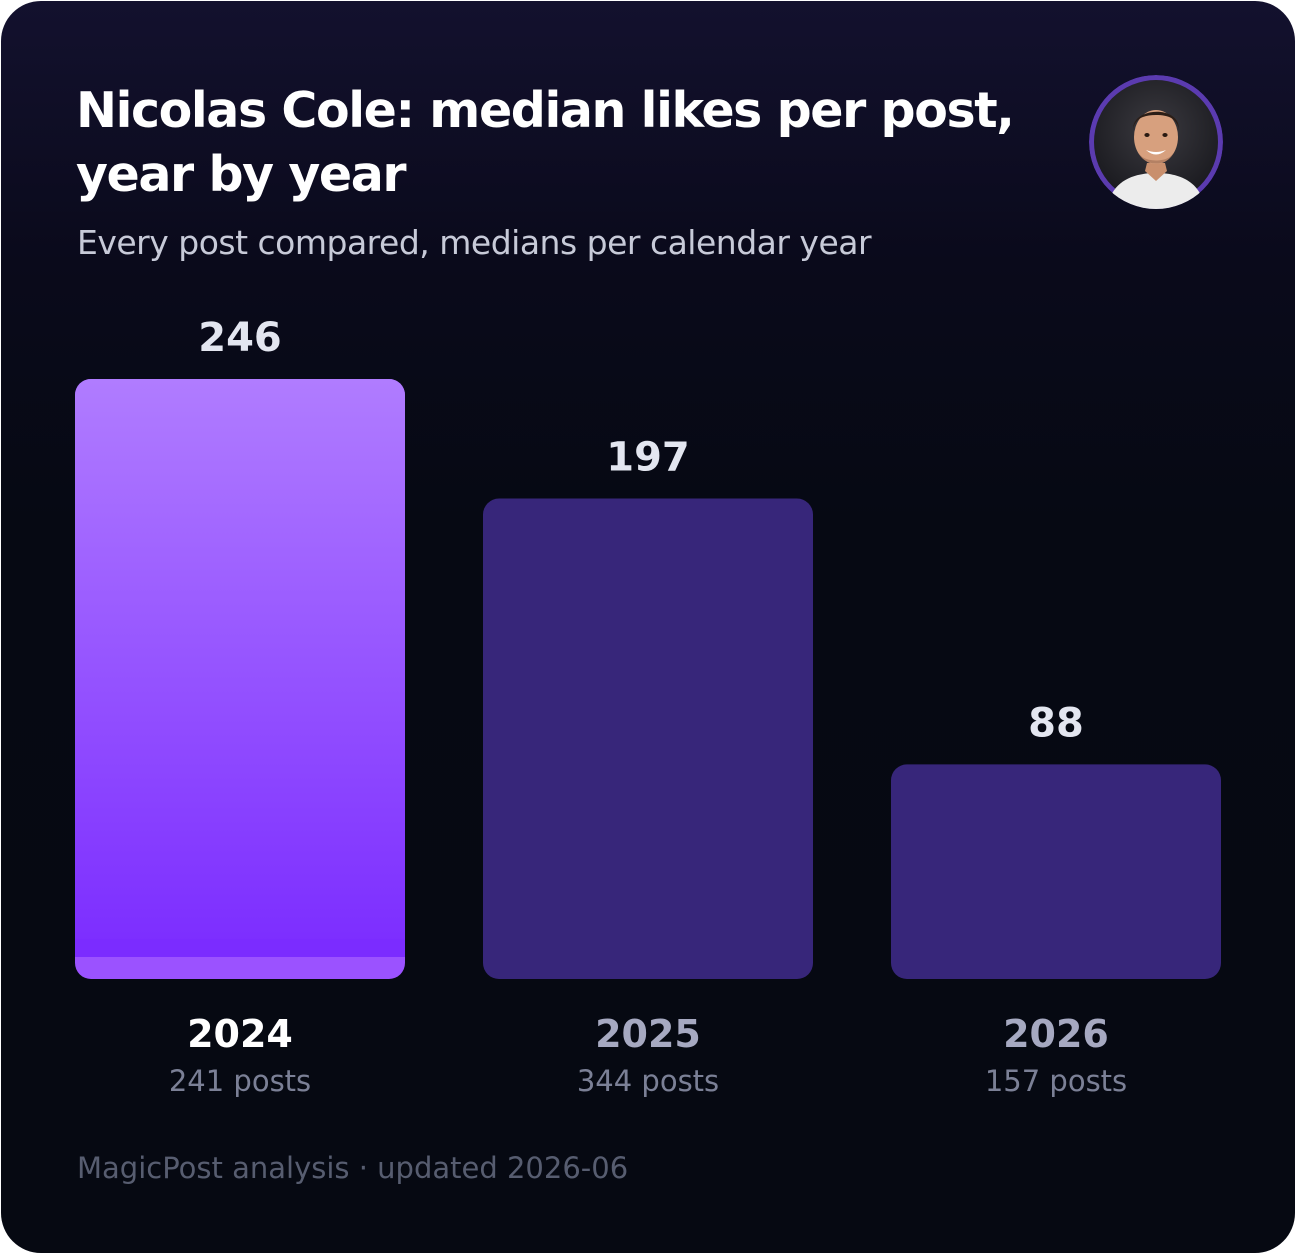  Describe the element at coordinates (240, 1034) in the screenshot. I see `x-tick-label: 2024` at that location.